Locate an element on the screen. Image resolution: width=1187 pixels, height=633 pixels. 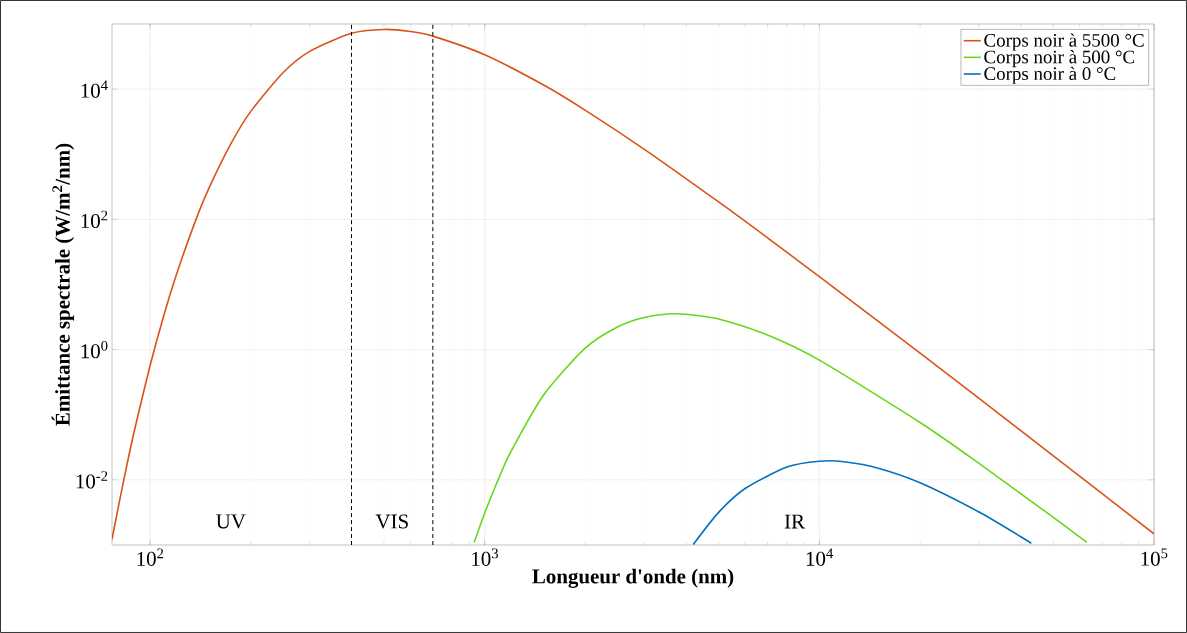
y-tick-label: 10$^{0}$ is located at coordinates (94, 349).